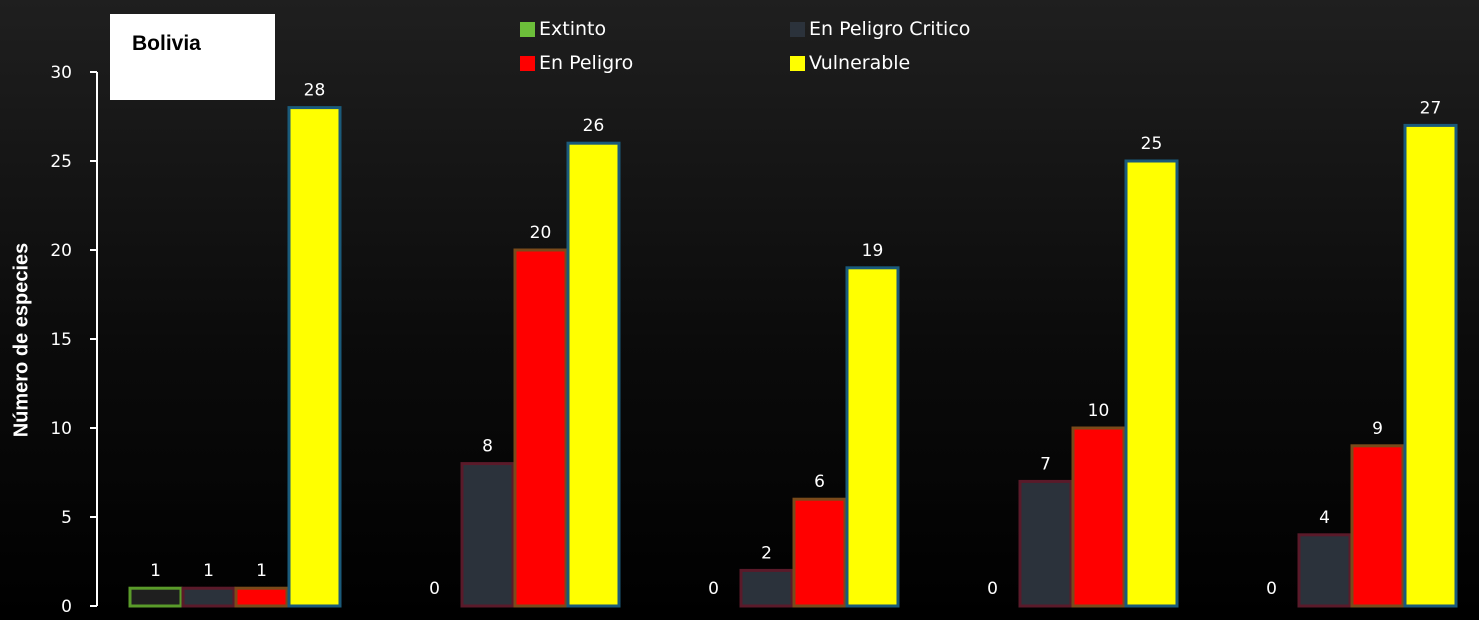 Image resolution: width=1479 pixels, height=620 pixels. I want to click on legend-label-extinto: Extinto, so click(573, 29).